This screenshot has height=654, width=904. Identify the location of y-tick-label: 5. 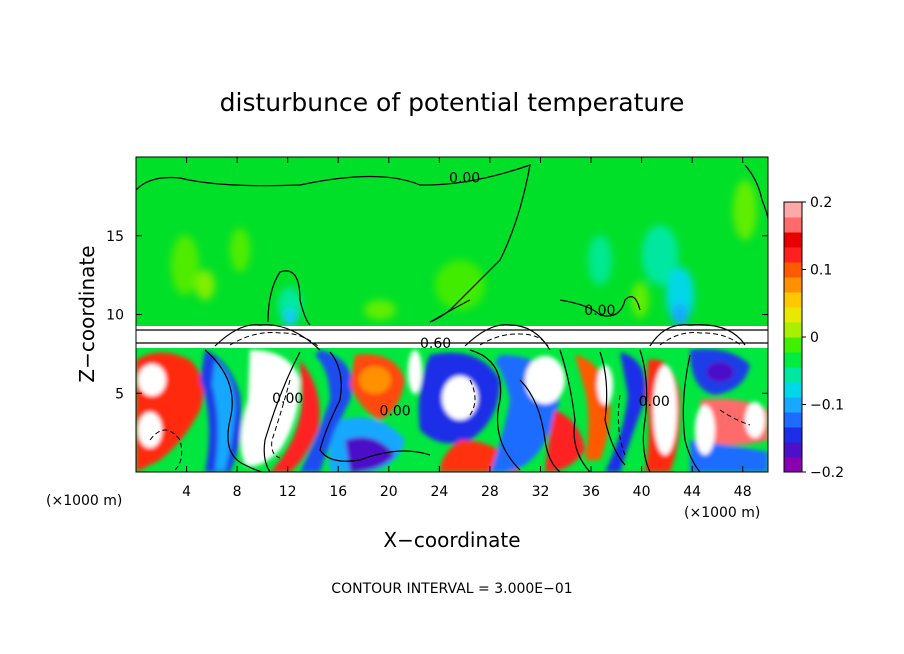
(119, 394).